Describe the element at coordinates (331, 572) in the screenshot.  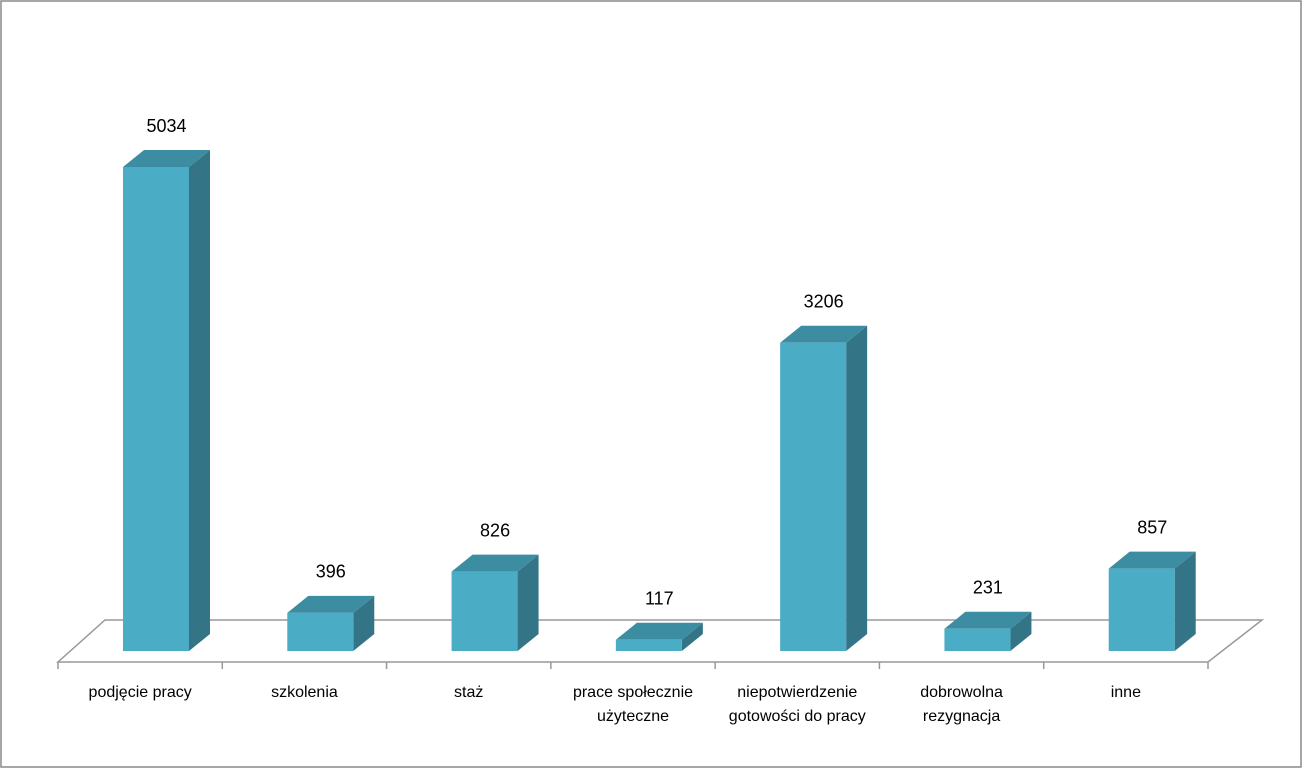
I see `value-label: 396` at that location.